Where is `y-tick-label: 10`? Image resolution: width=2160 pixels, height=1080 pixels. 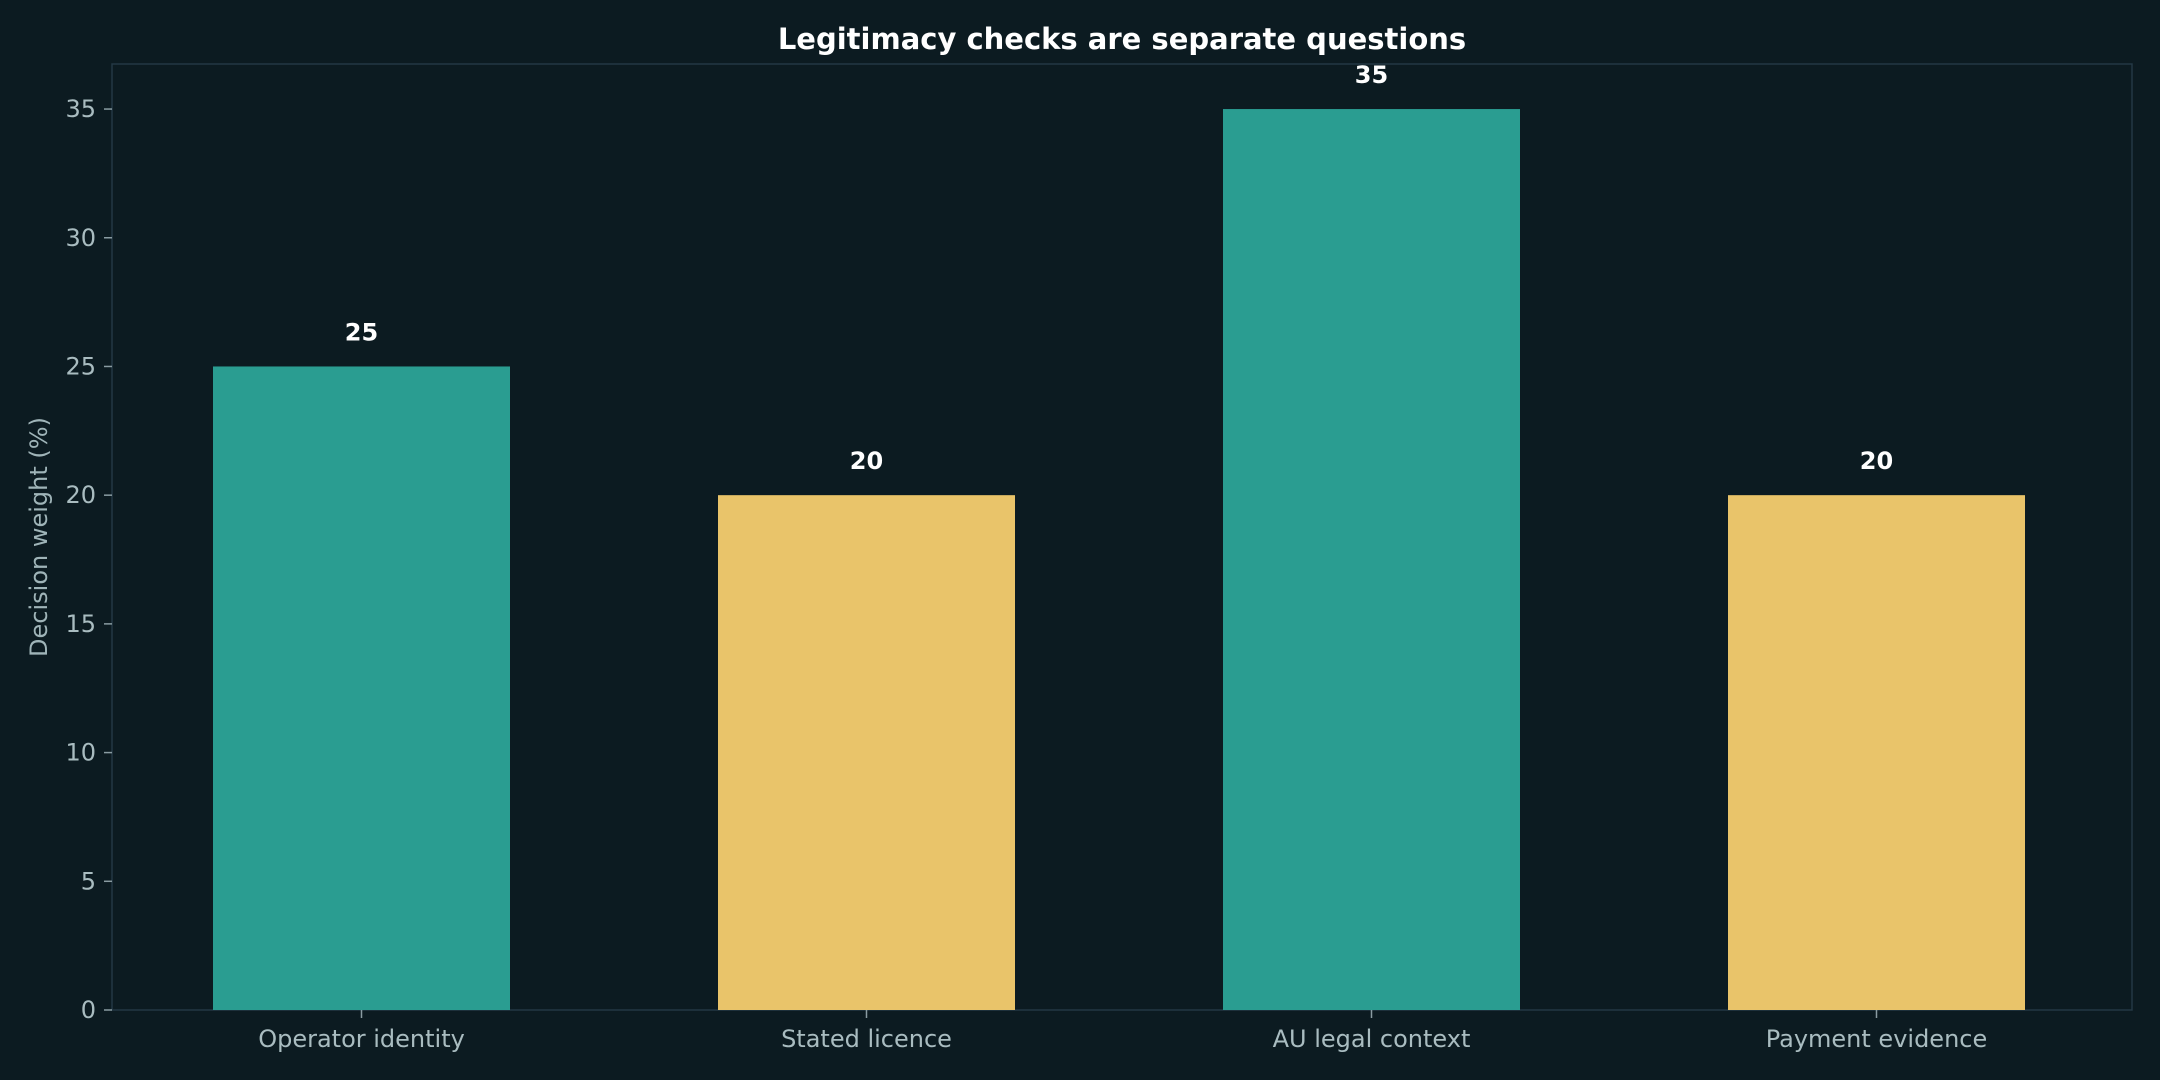
y-tick-label: 10 is located at coordinates (80, 753).